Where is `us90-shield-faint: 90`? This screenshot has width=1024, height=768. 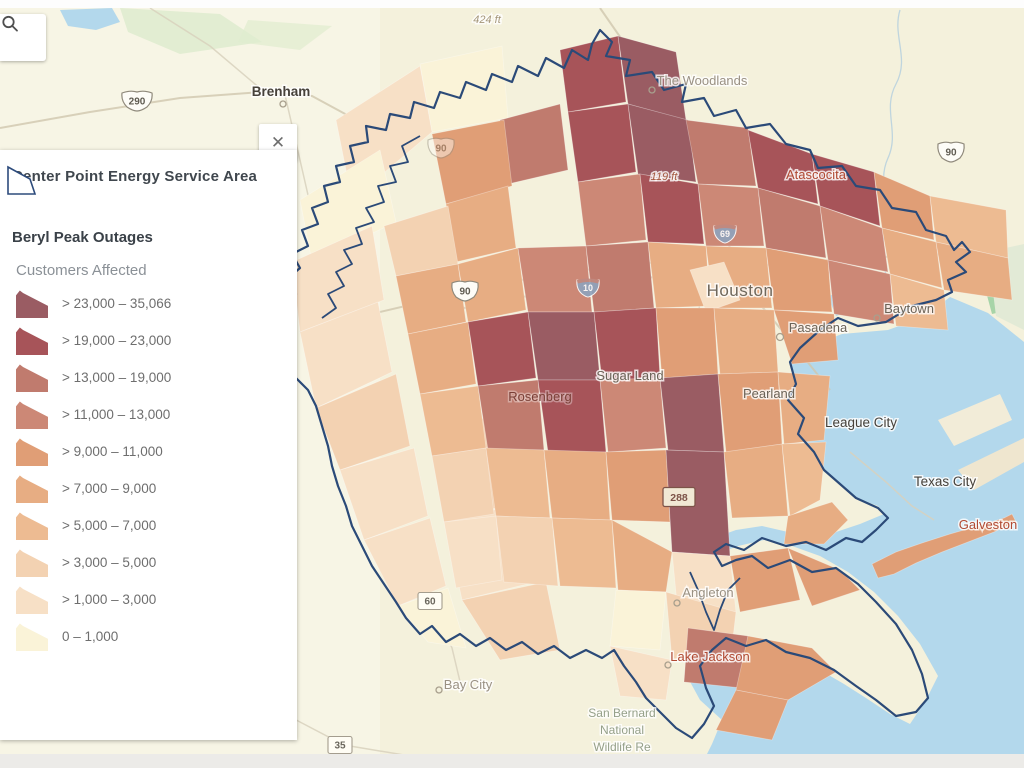 us90-shield-faint: 90 is located at coordinates (441, 148).